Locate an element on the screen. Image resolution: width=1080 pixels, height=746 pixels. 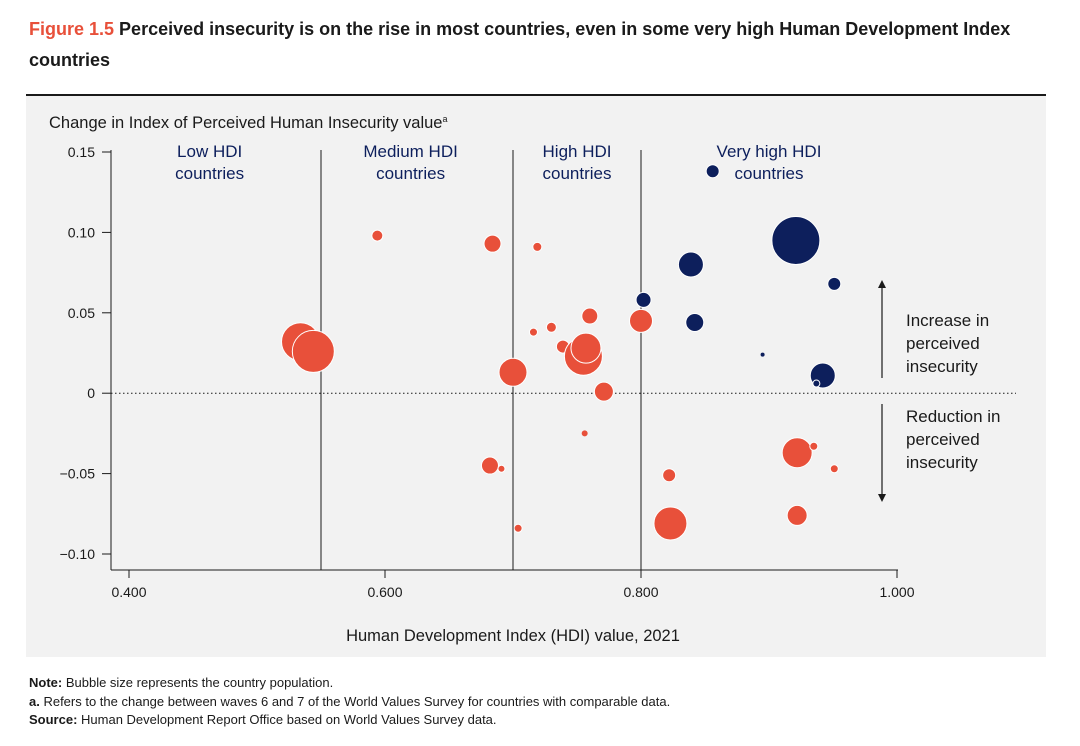
y-tick-label: −0.05 is located at coordinates (78, 474).